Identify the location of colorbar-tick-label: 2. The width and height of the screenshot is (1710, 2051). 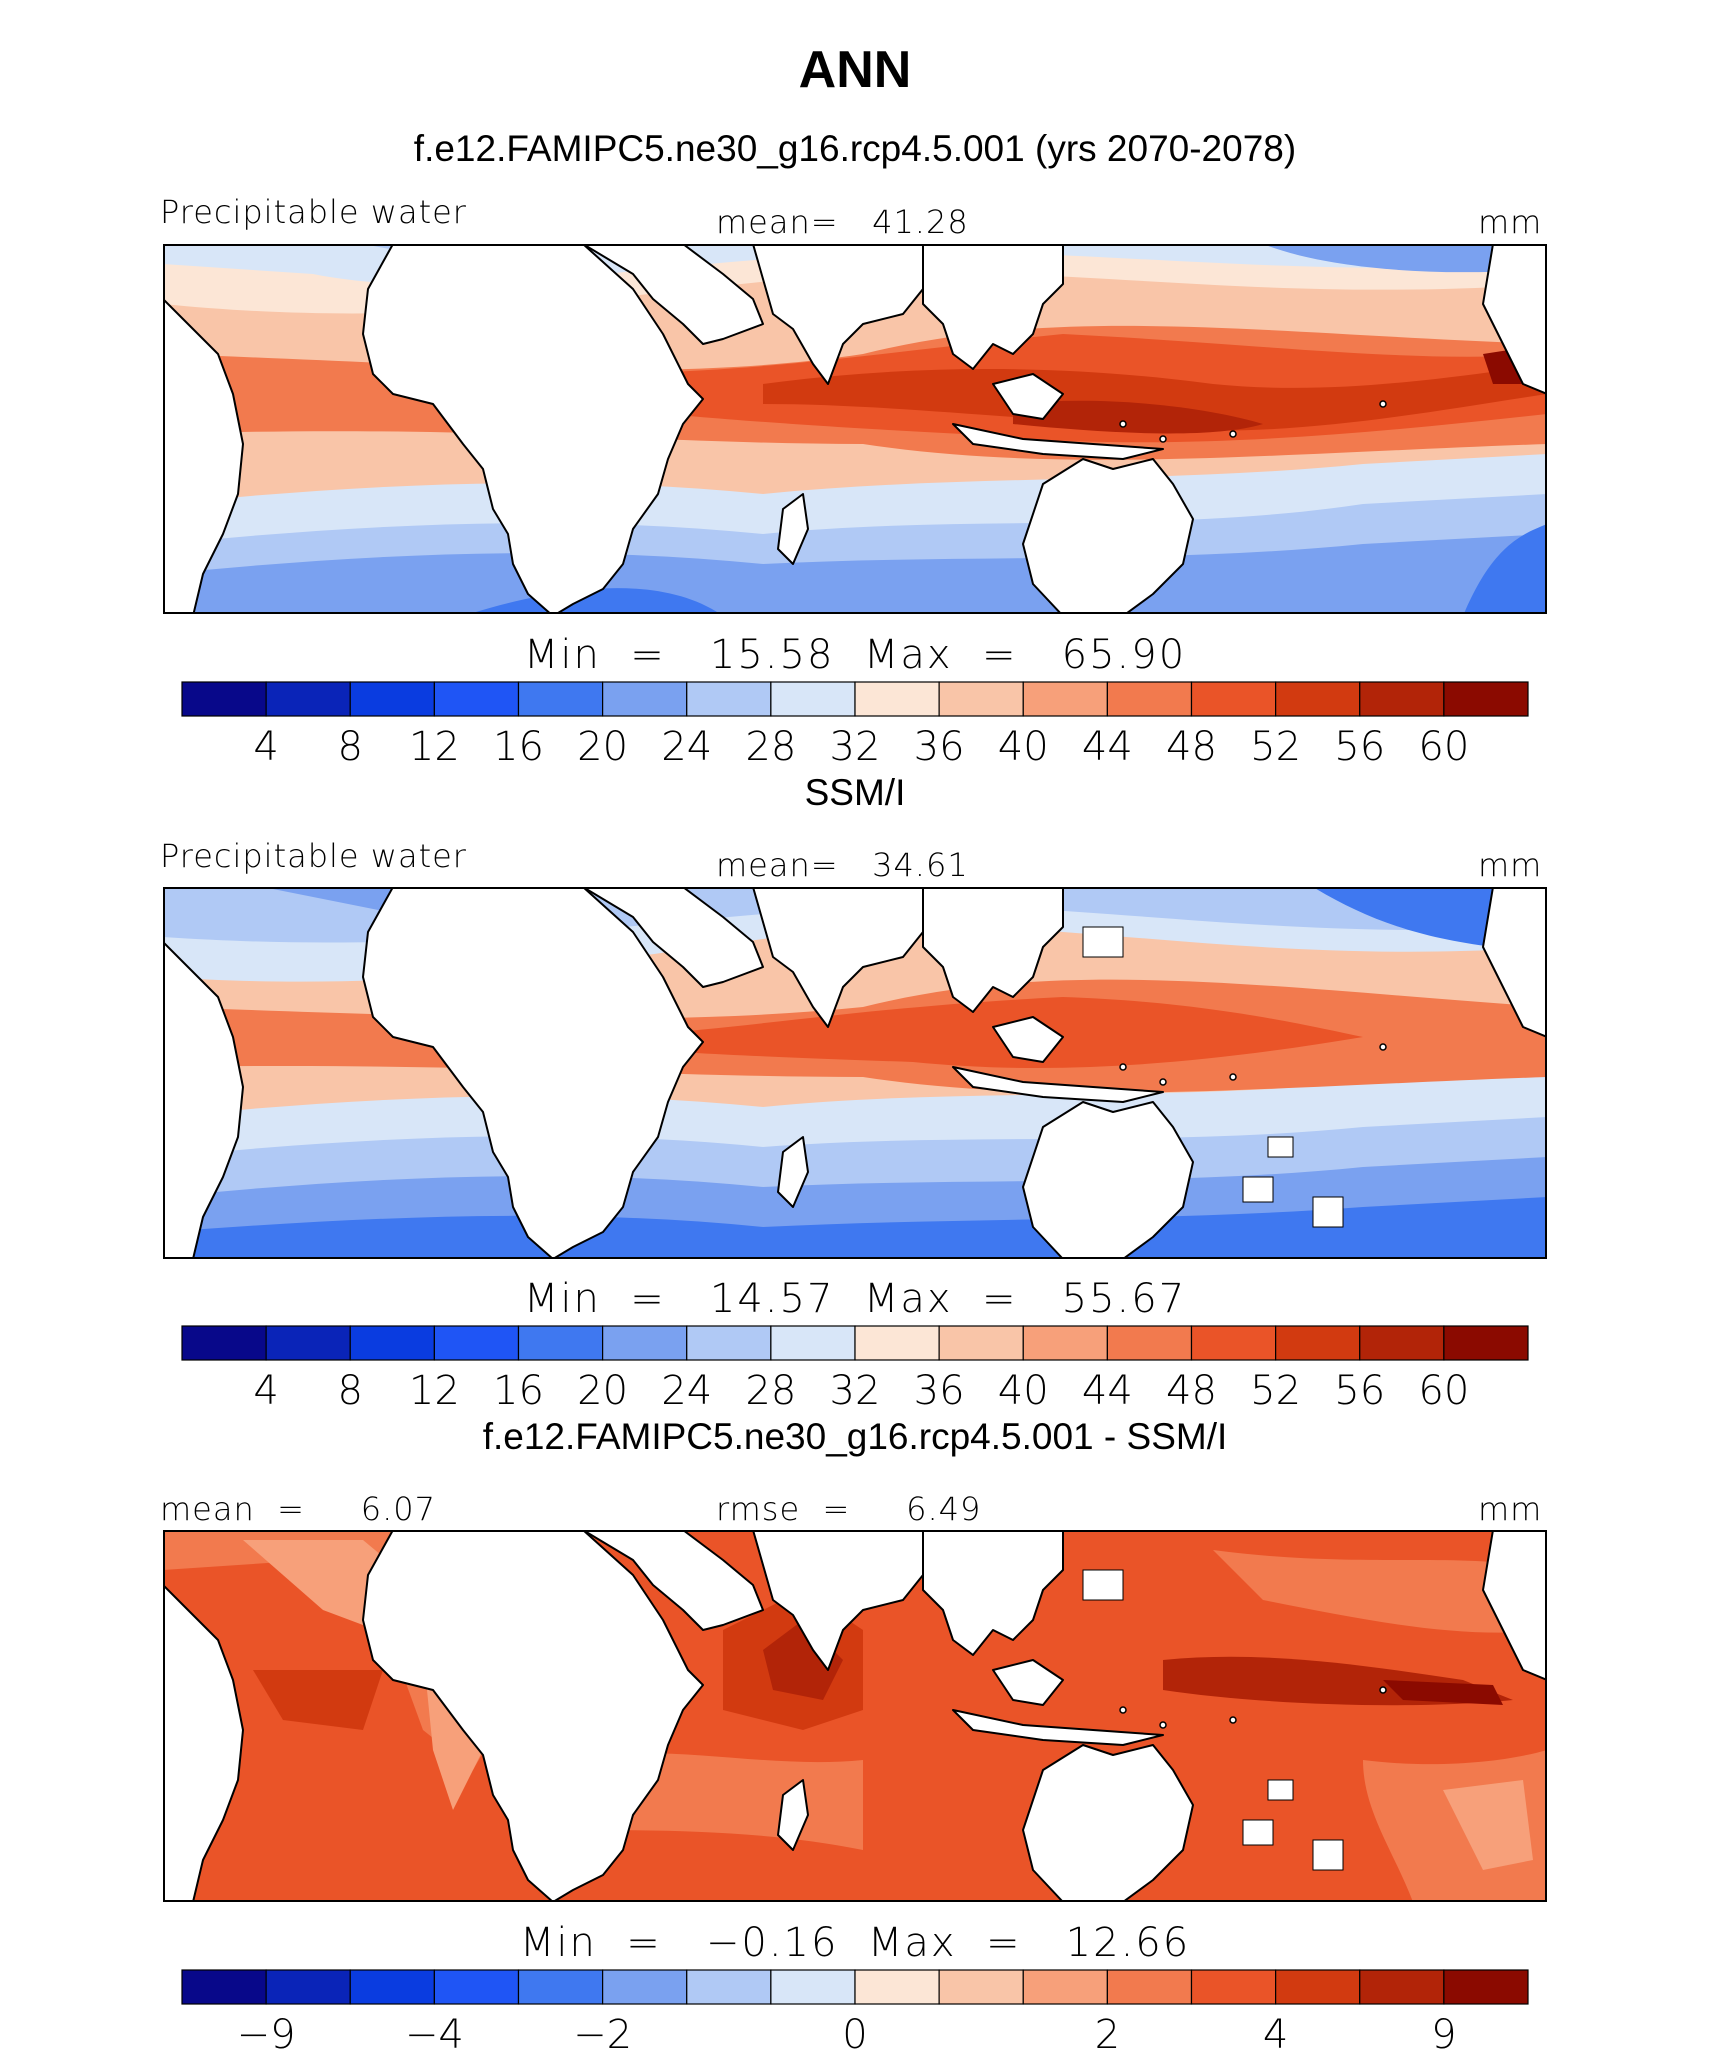
(1107, 2031).